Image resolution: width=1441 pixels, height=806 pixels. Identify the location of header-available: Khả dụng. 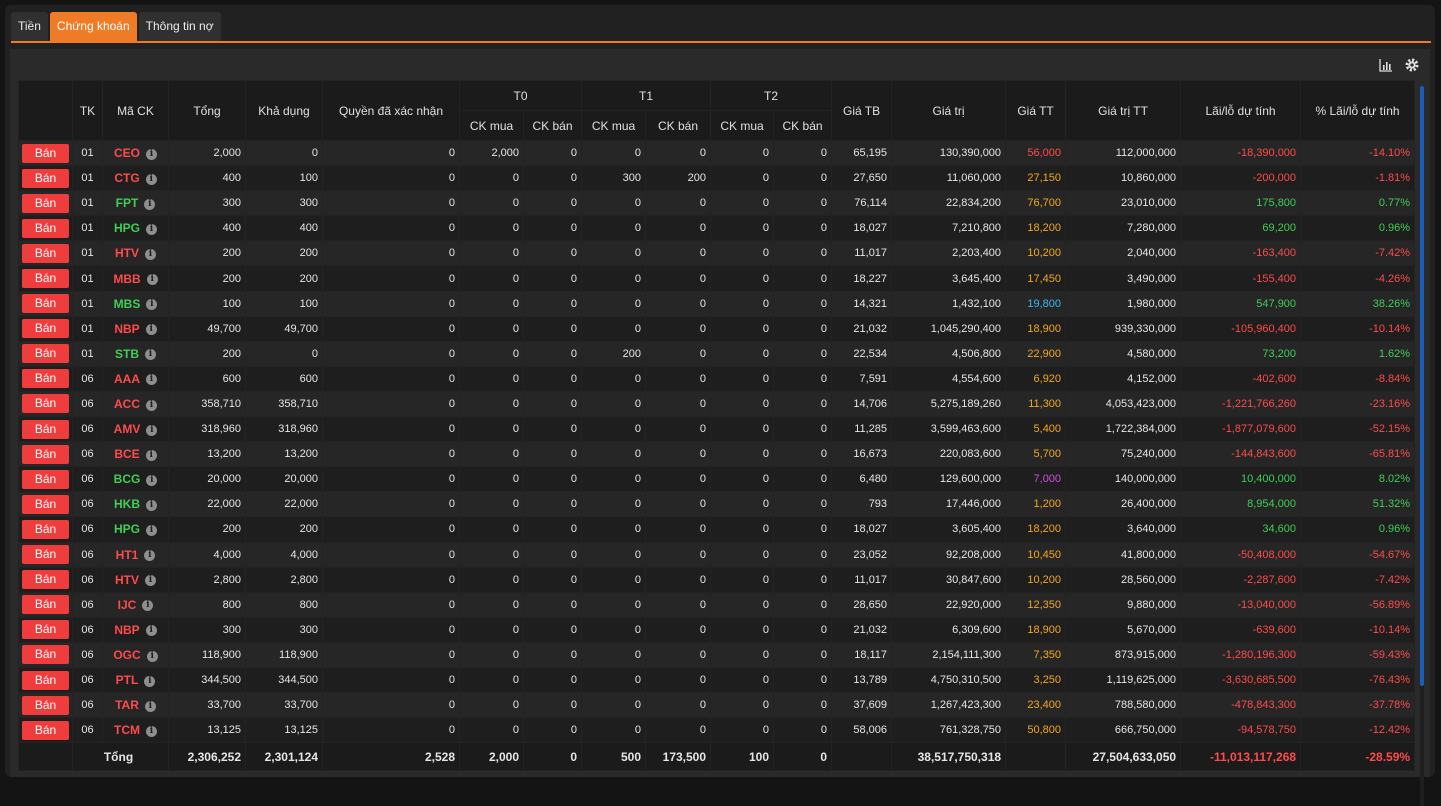
(284, 110).